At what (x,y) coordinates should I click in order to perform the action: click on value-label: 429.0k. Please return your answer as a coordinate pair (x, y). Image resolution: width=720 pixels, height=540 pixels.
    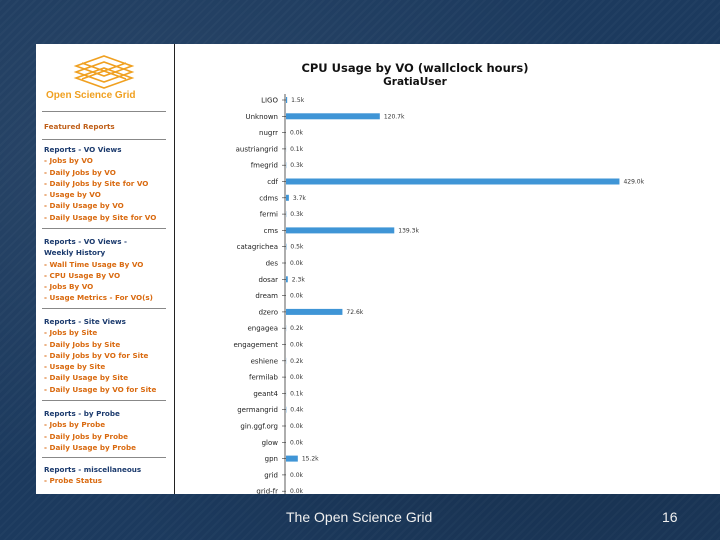
    Looking at the image, I should click on (633, 182).